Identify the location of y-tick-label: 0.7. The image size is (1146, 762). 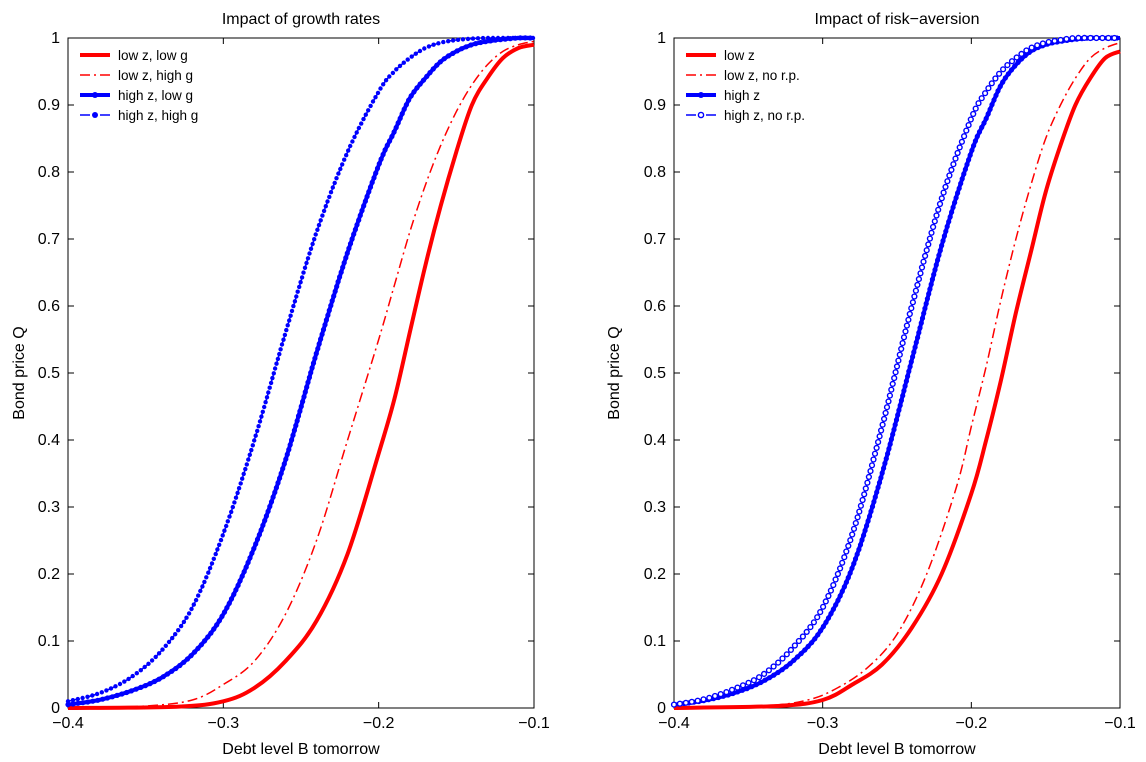
(49, 239).